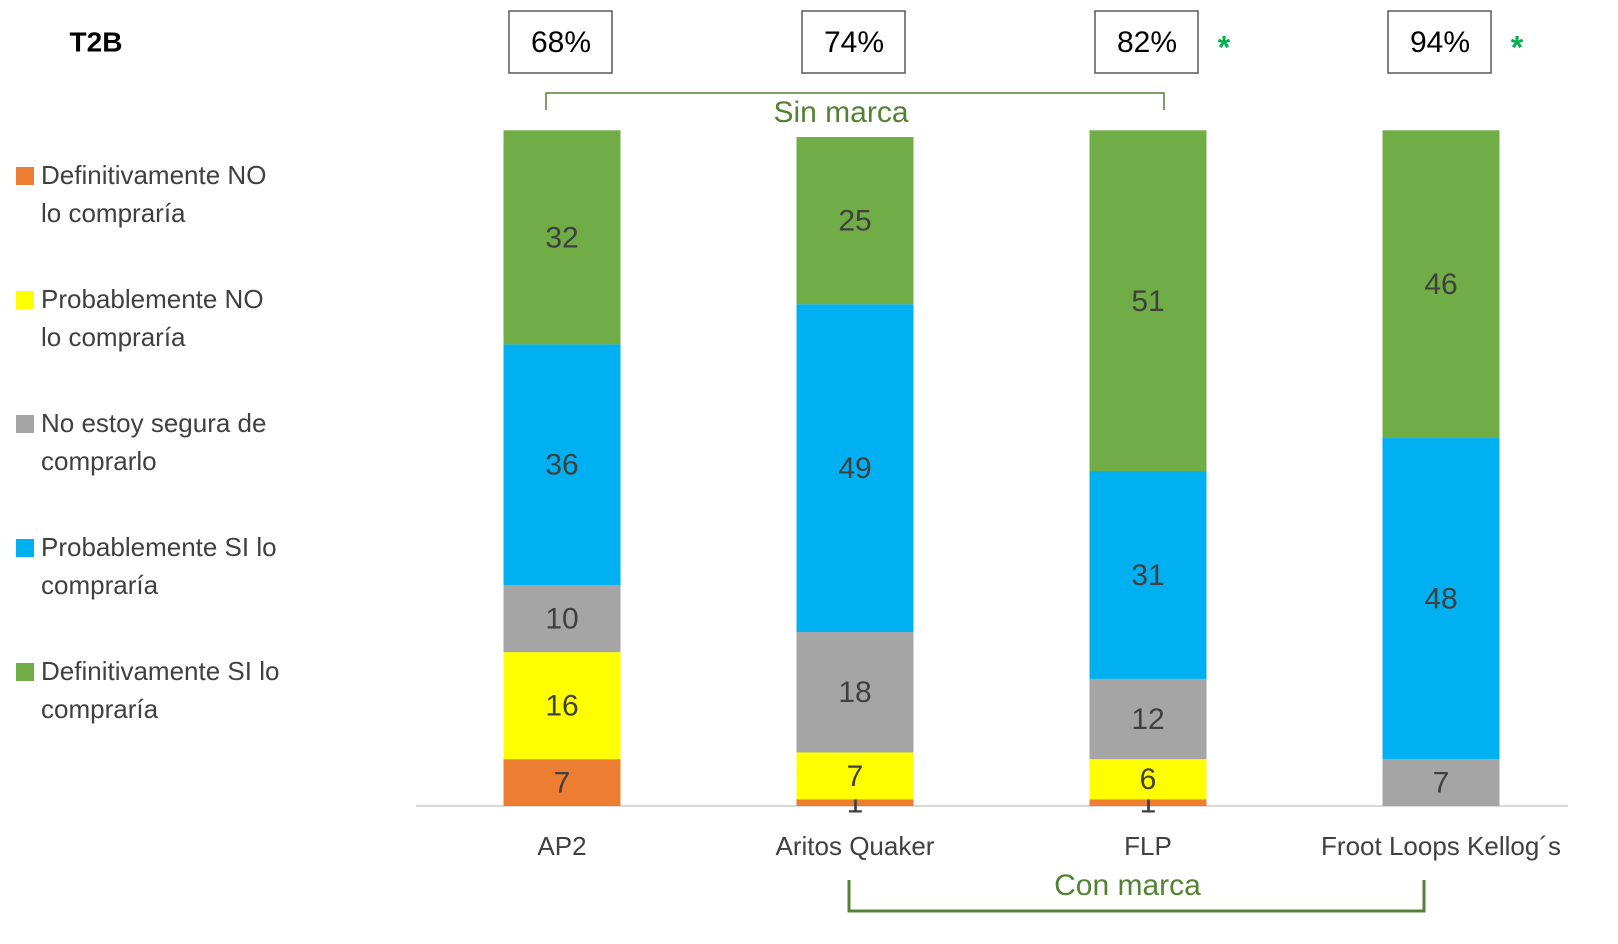 The height and width of the screenshot is (944, 1618). I want to click on data-label: 16, so click(561, 706).